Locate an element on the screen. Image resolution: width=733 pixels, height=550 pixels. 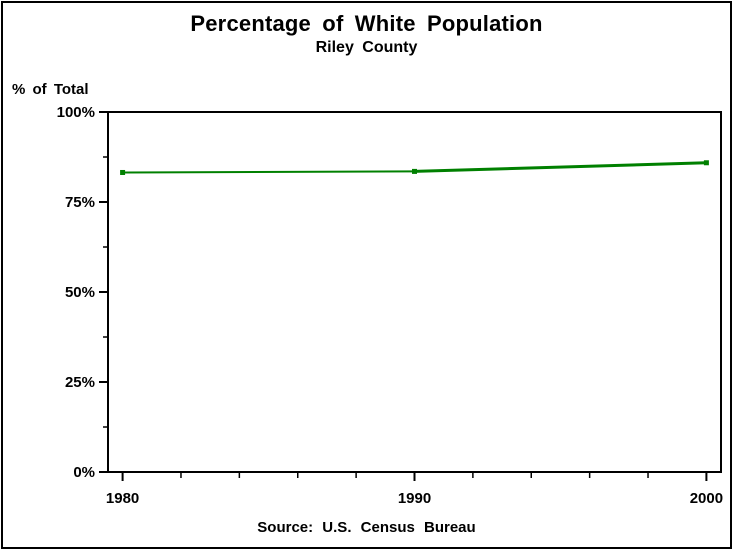
chart-subtitle: Riley County is located at coordinates (366, 47).